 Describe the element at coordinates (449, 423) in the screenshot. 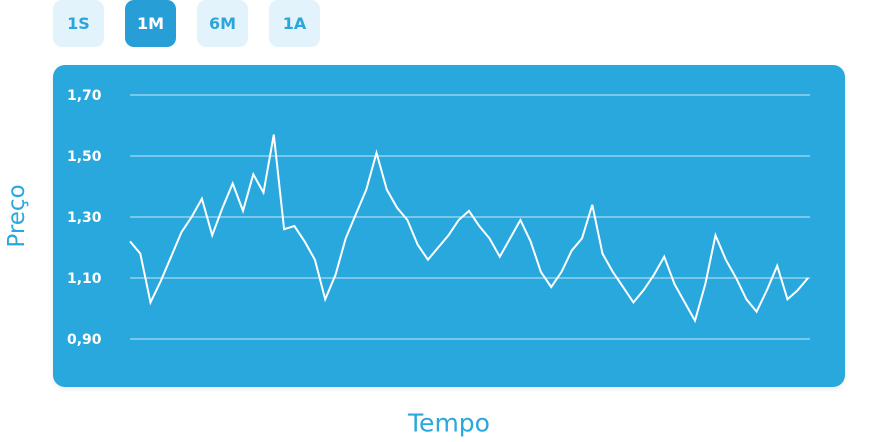

I see `x-axis-label: Tempo` at that location.